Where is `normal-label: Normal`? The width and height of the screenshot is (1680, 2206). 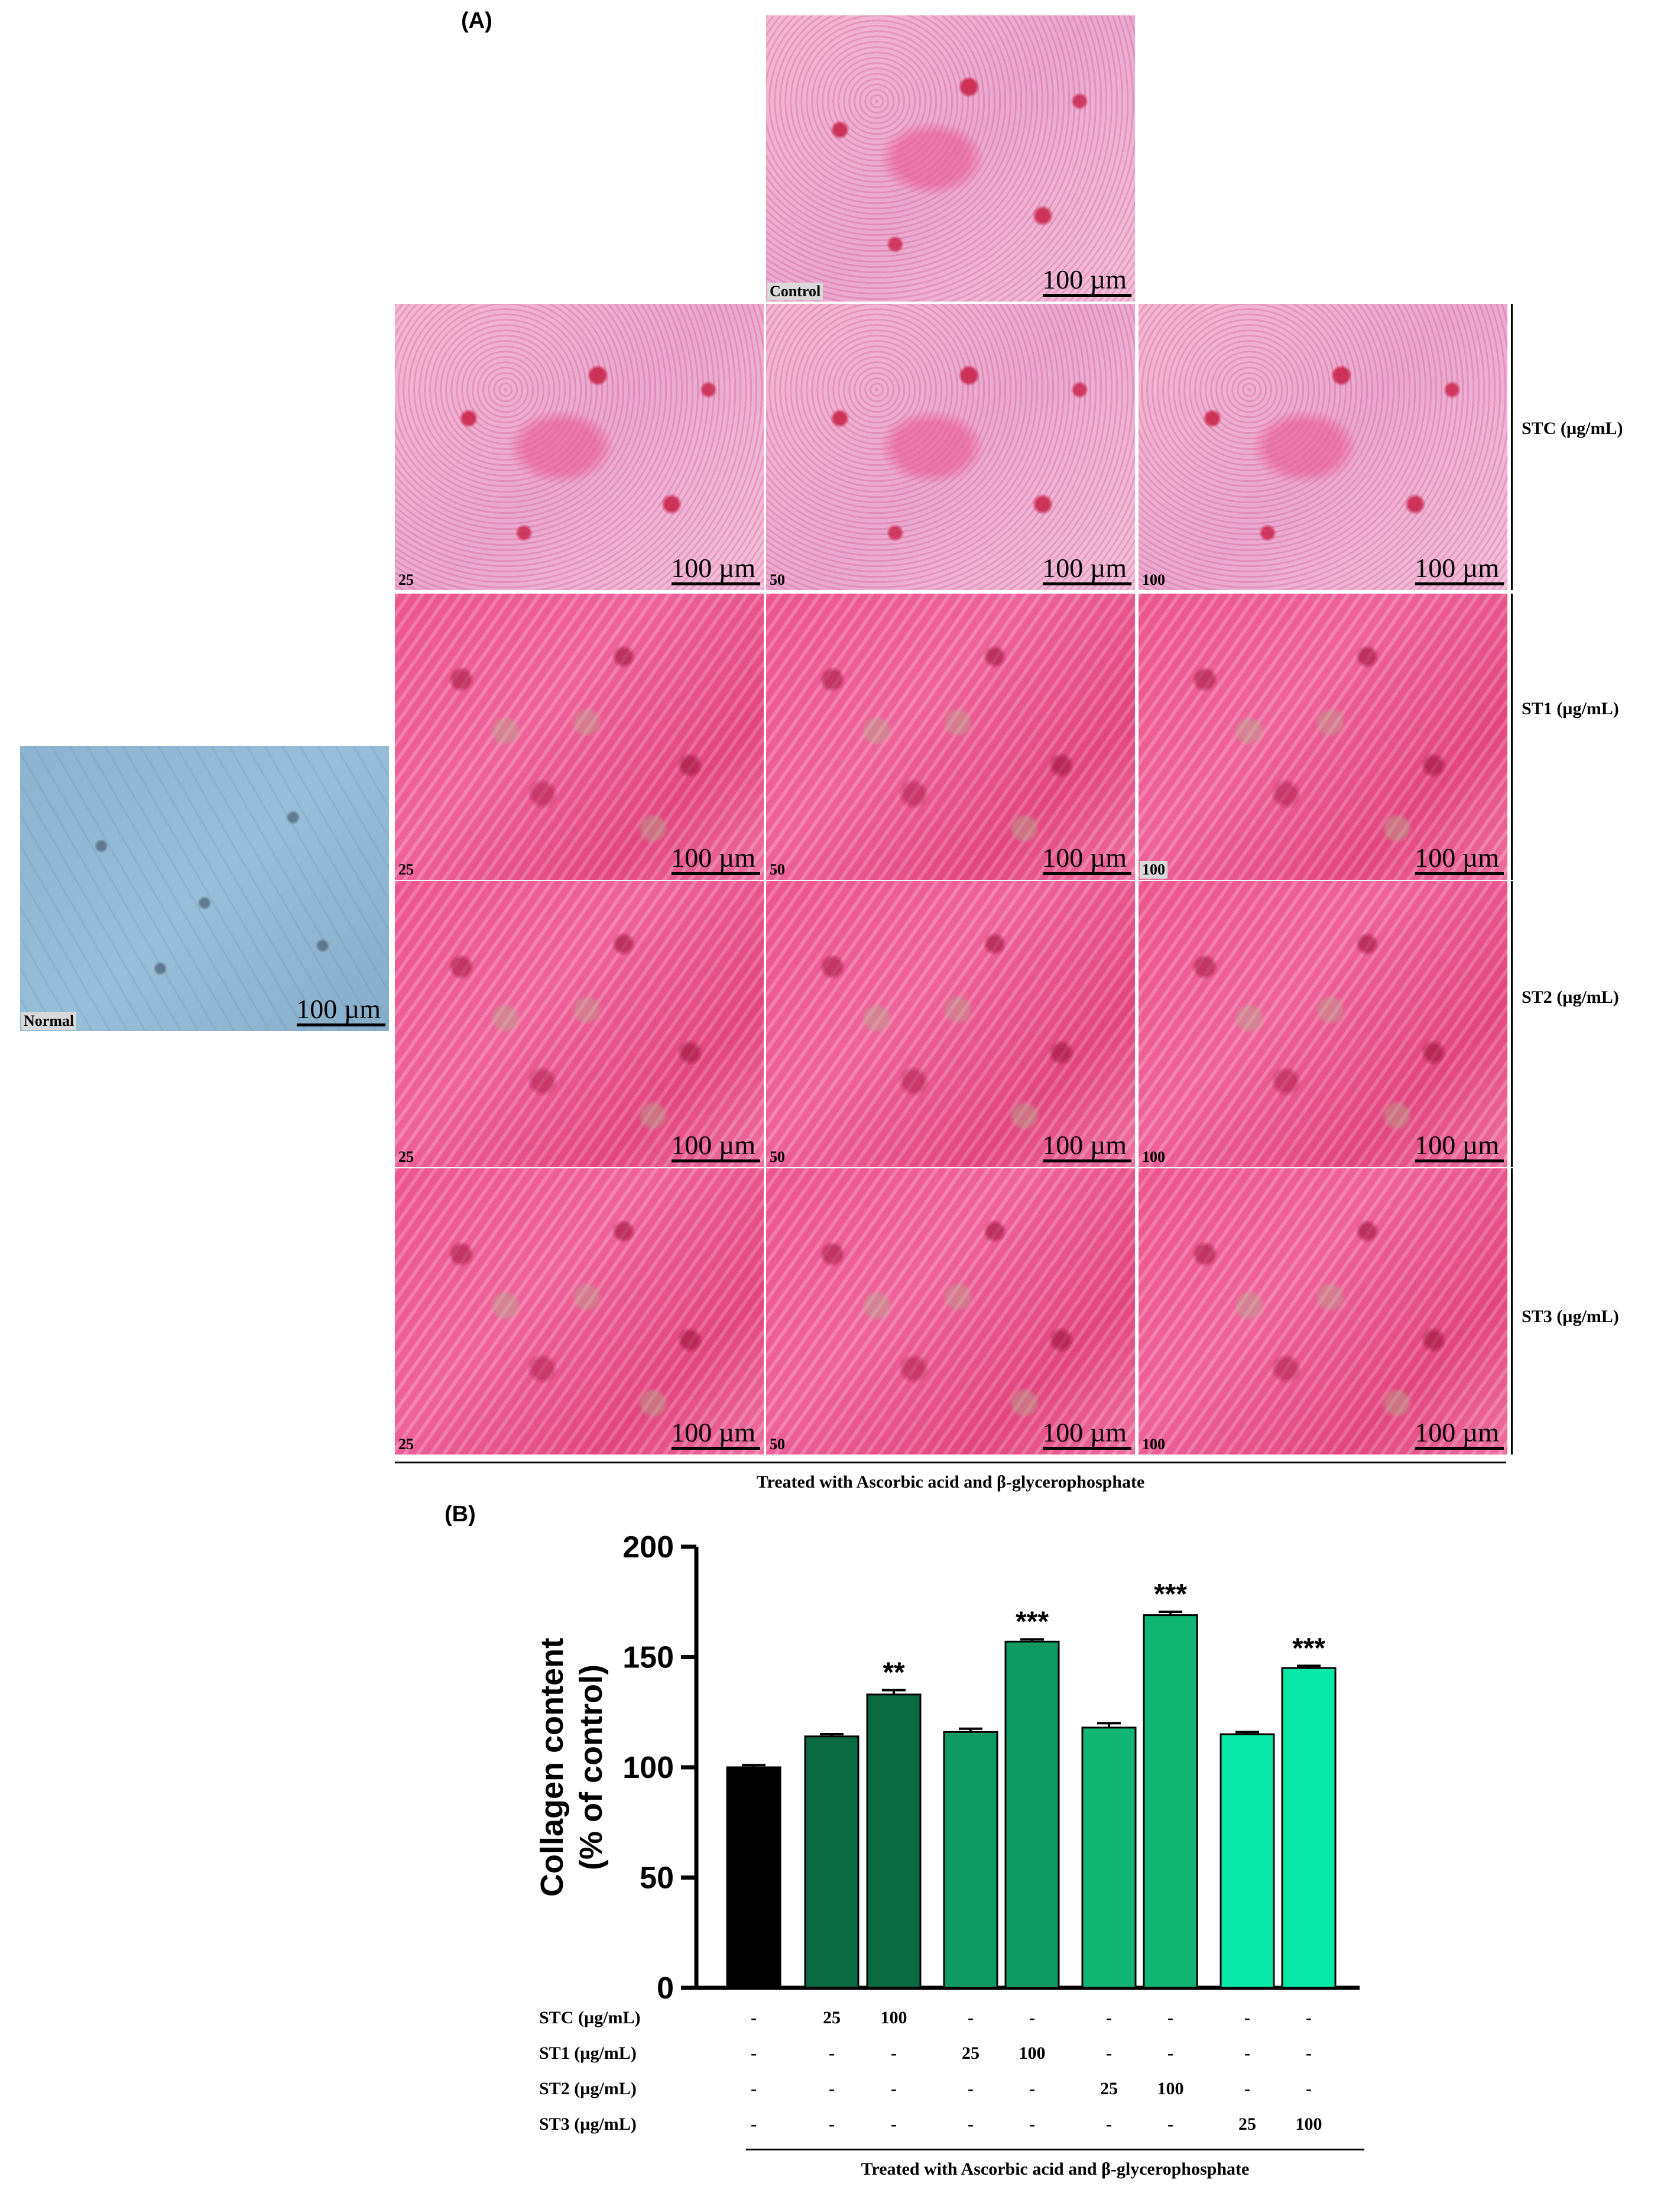 normal-label: Normal is located at coordinates (49, 1021).